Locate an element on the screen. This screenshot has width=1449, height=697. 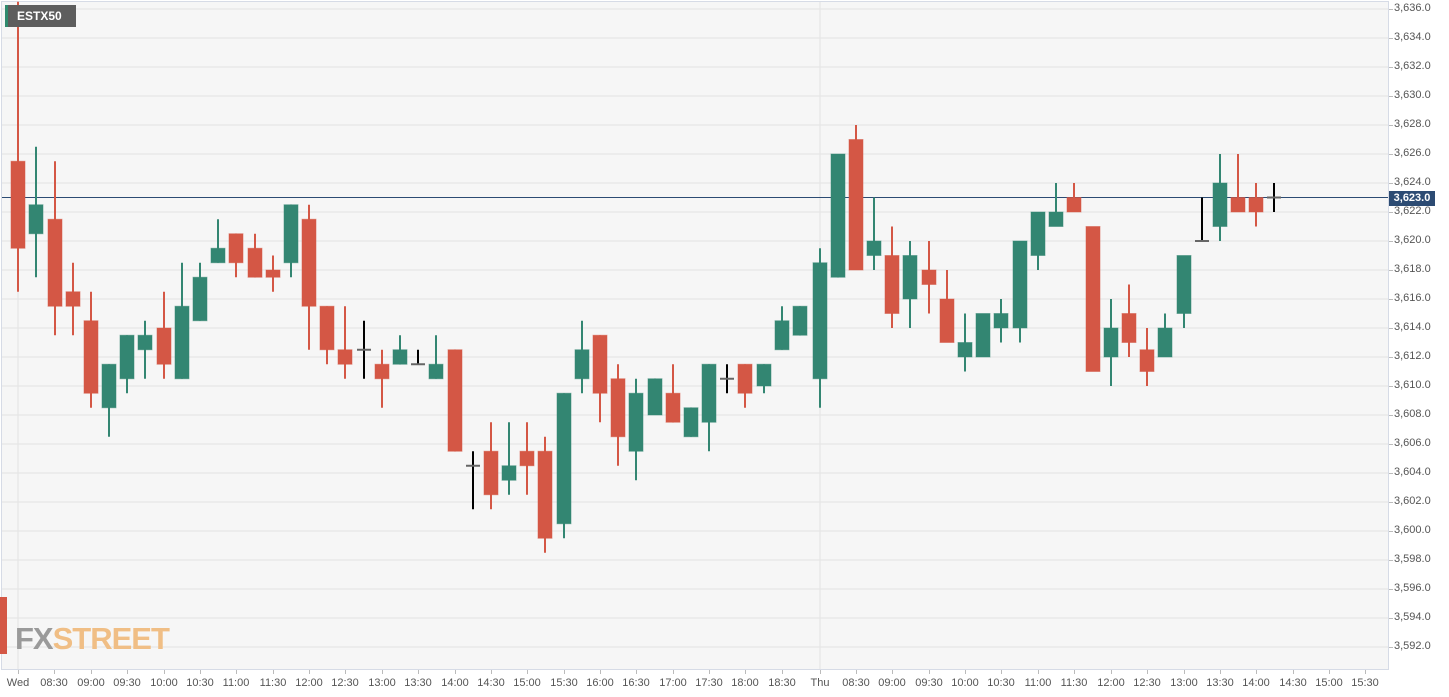
x-axis-label: 17:00 is located at coordinates (673, 683).